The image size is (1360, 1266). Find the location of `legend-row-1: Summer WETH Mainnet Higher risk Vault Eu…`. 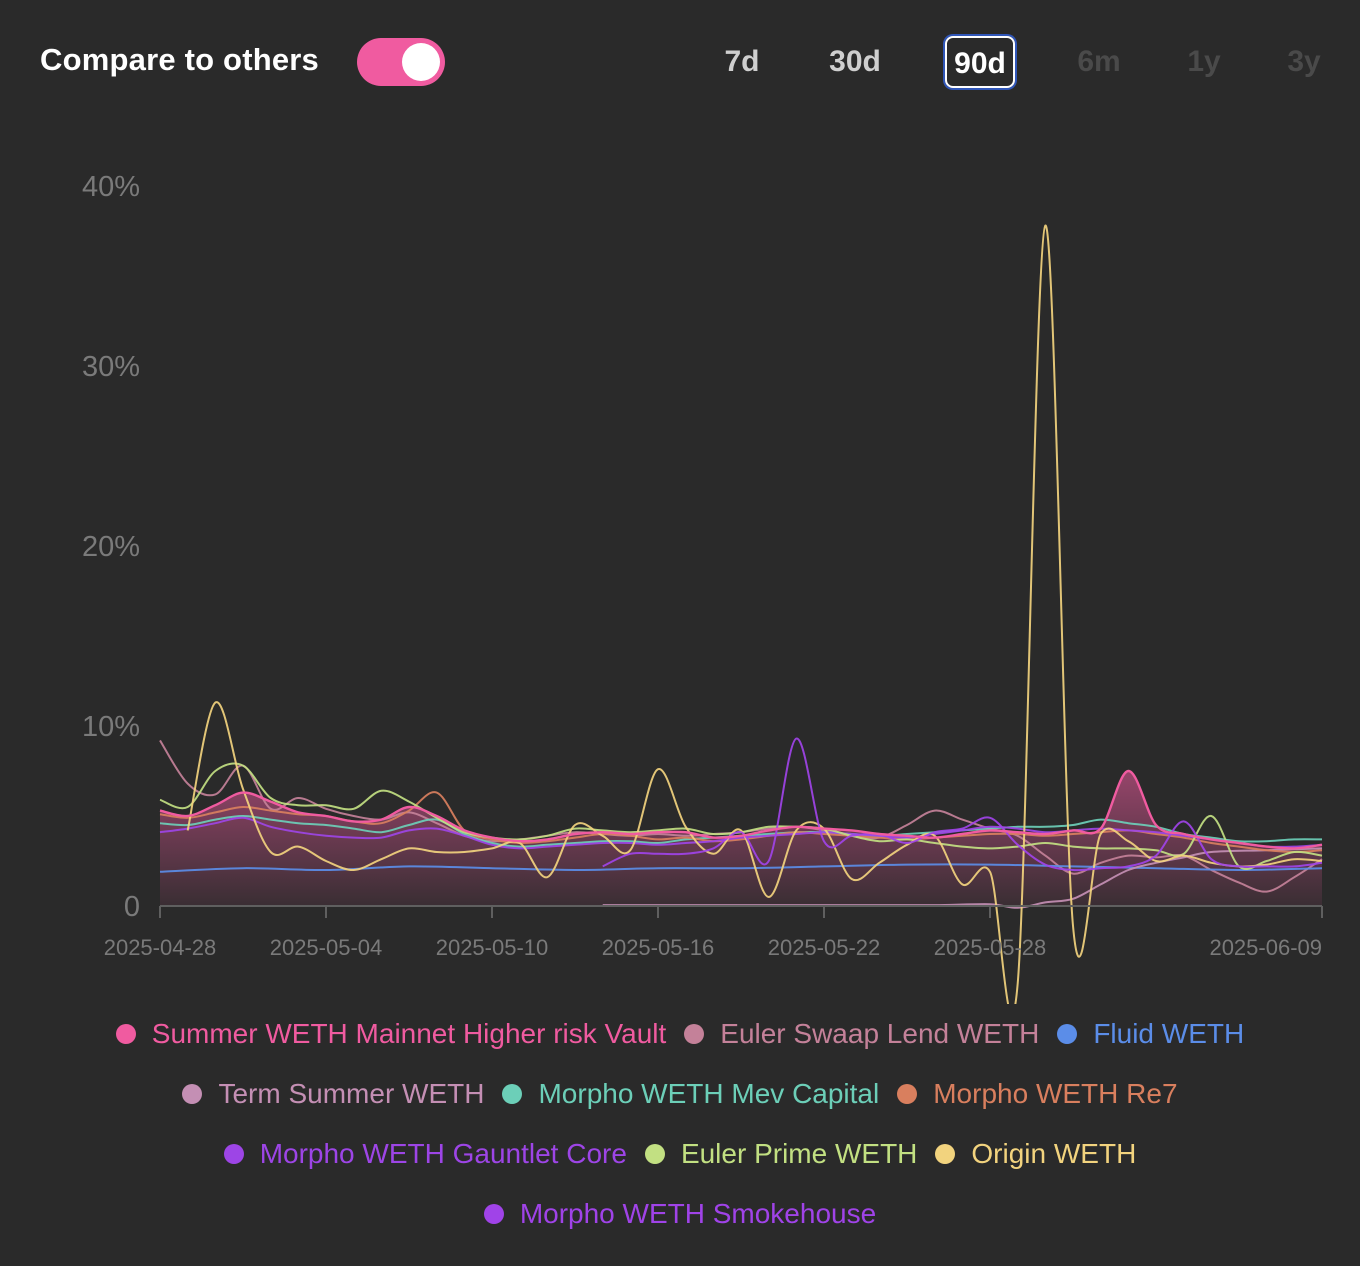

legend-row-1: Summer WETH Mainnet Higher risk Vault Eu… is located at coordinates (680, 1034).